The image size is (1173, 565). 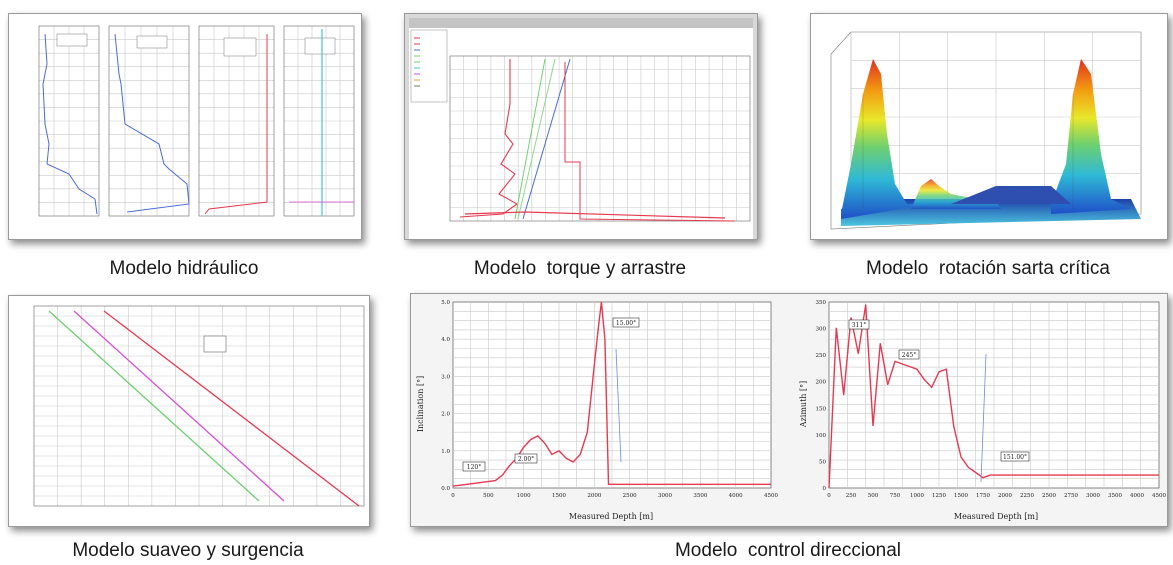 What do you see at coordinates (803, 404) in the screenshot?
I see `dirR-ylabel: Azimuth [°]` at bounding box center [803, 404].